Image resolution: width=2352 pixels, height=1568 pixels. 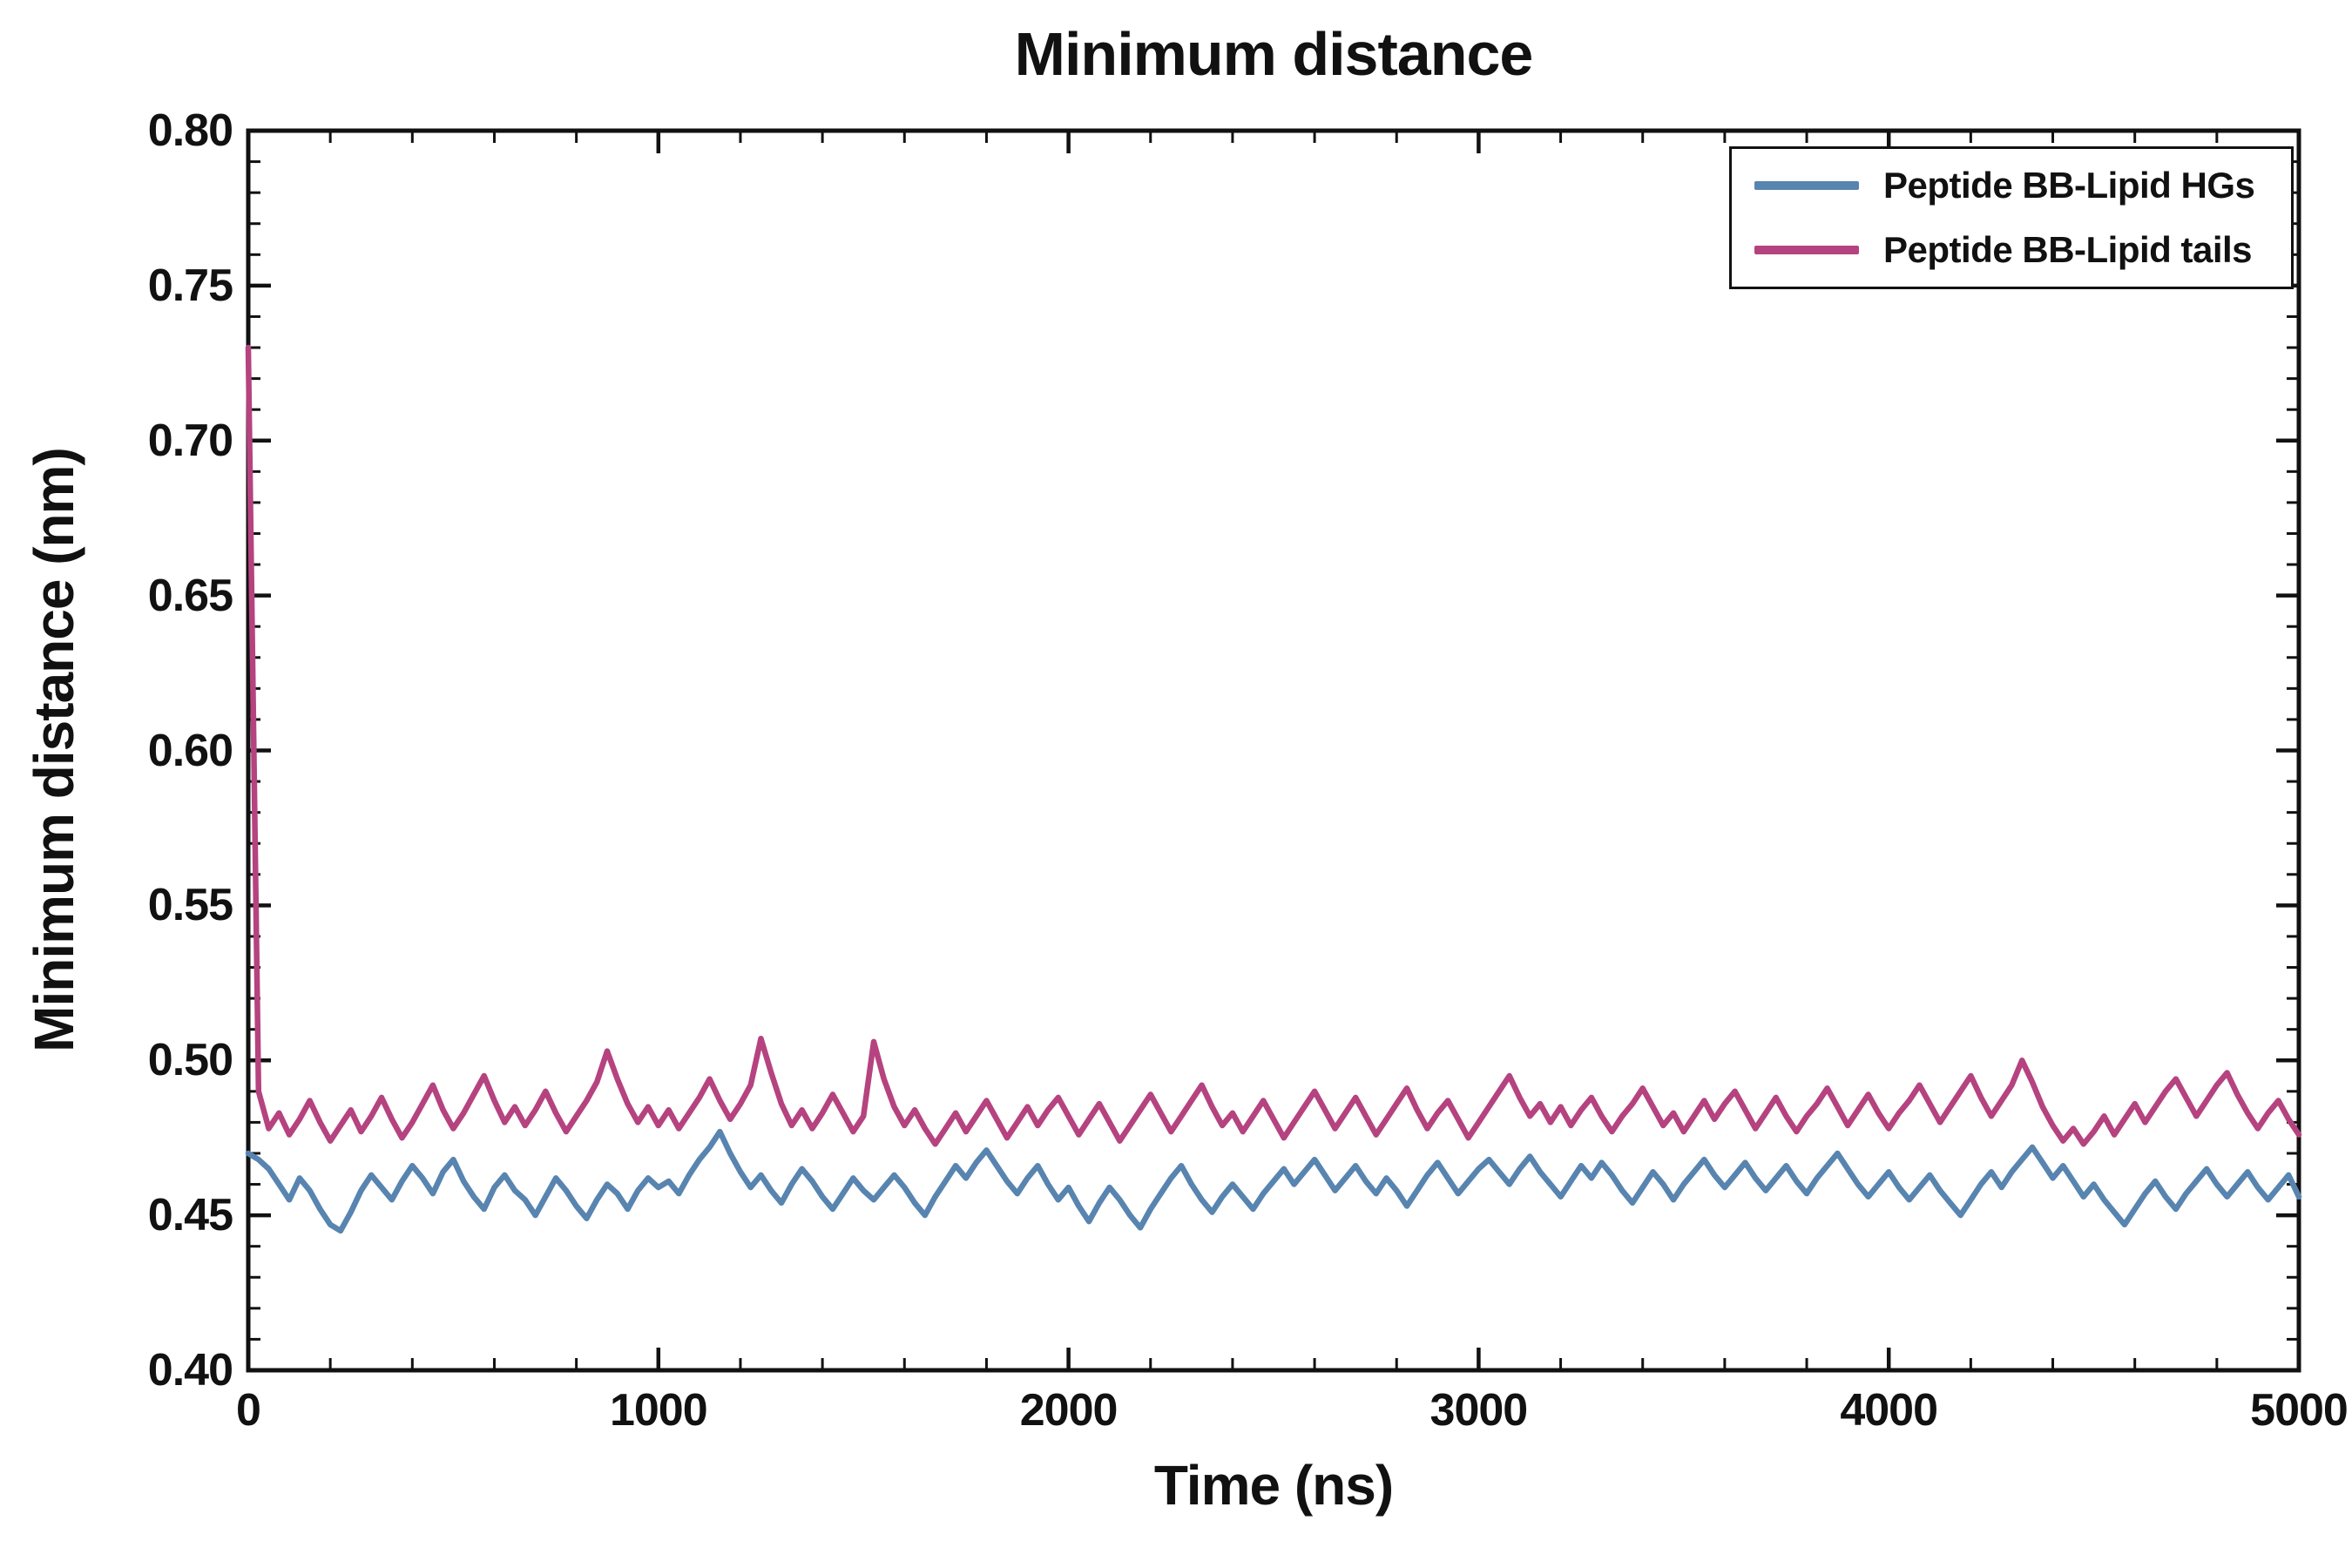 What do you see at coordinates (2068, 250) in the screenshot?
I see `legend-label-tails: Peptide BB-Lipid tails` at bounding box center [2068, 250].